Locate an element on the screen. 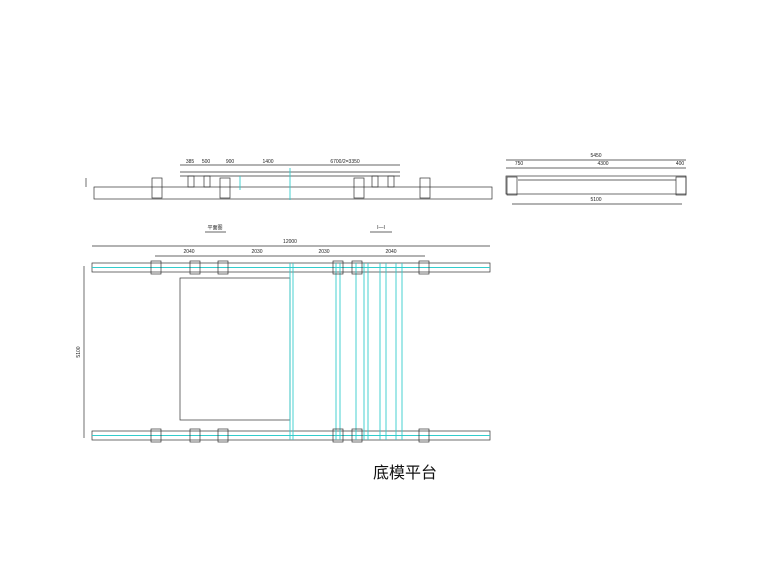 The height and width of the screenshot is (572, 760). dim-text: 750 is located at coordinates (519, 164).